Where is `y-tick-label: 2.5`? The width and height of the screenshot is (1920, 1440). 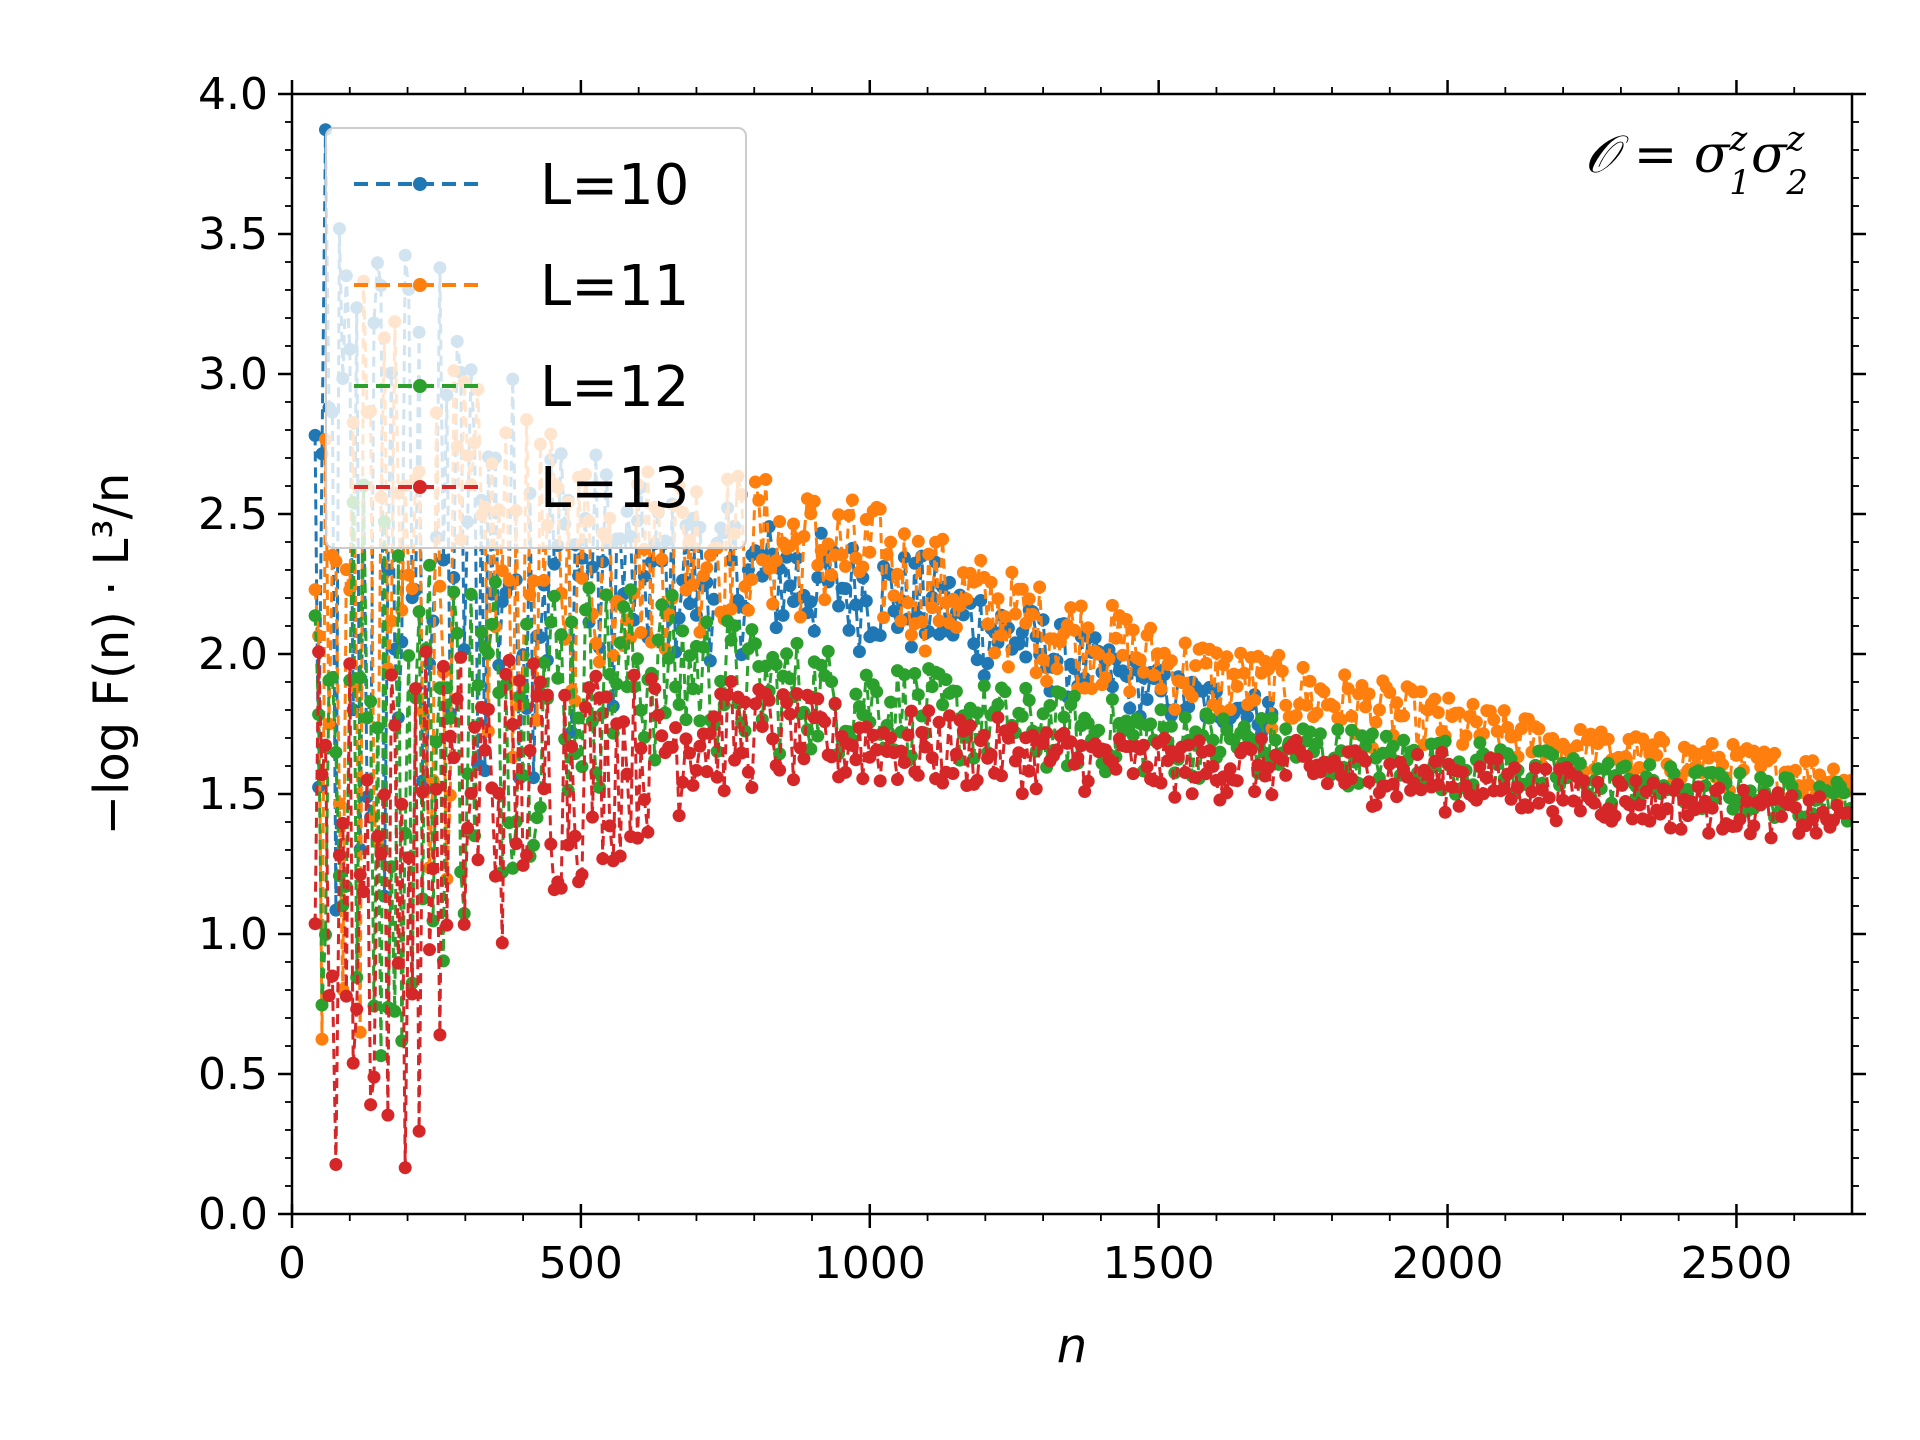
y-tick-label: 2.5 is located at coordinates (233, 514).